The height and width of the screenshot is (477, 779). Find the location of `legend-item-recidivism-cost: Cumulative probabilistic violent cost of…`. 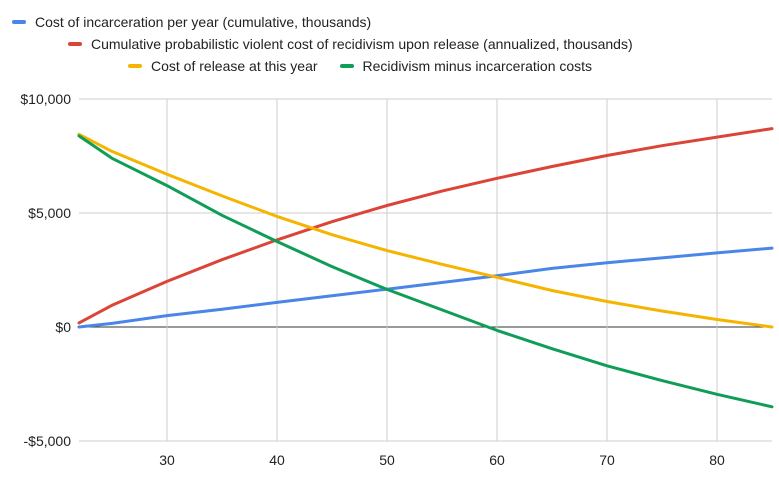

legend-item-recidivism-cost: Cumulative probabilistic violent cost of… is located at coordinates (350, 44).